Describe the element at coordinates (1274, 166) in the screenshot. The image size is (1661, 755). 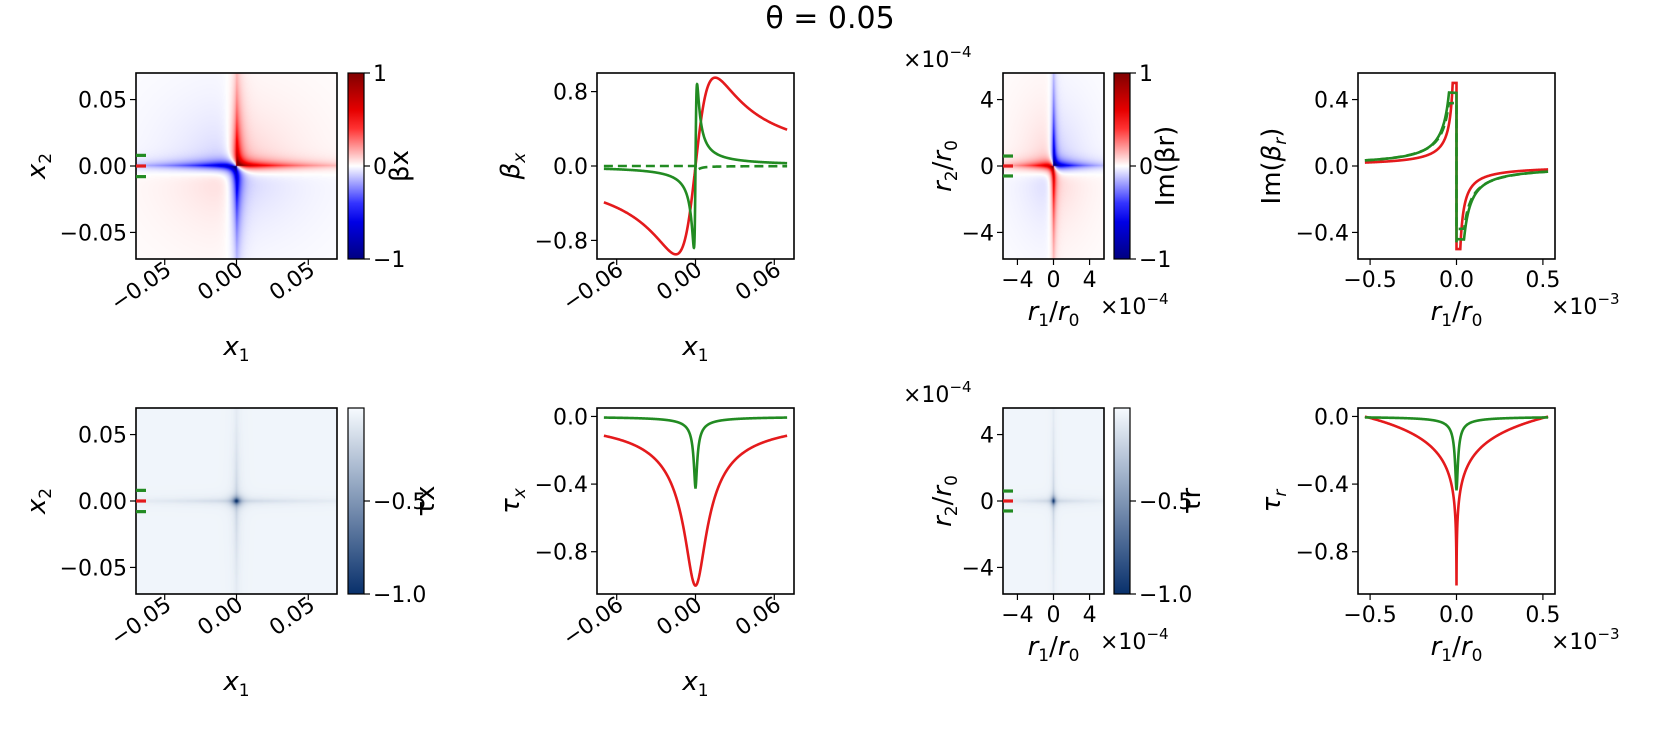
I see `y-axis-label: Im(βr)` at that location.